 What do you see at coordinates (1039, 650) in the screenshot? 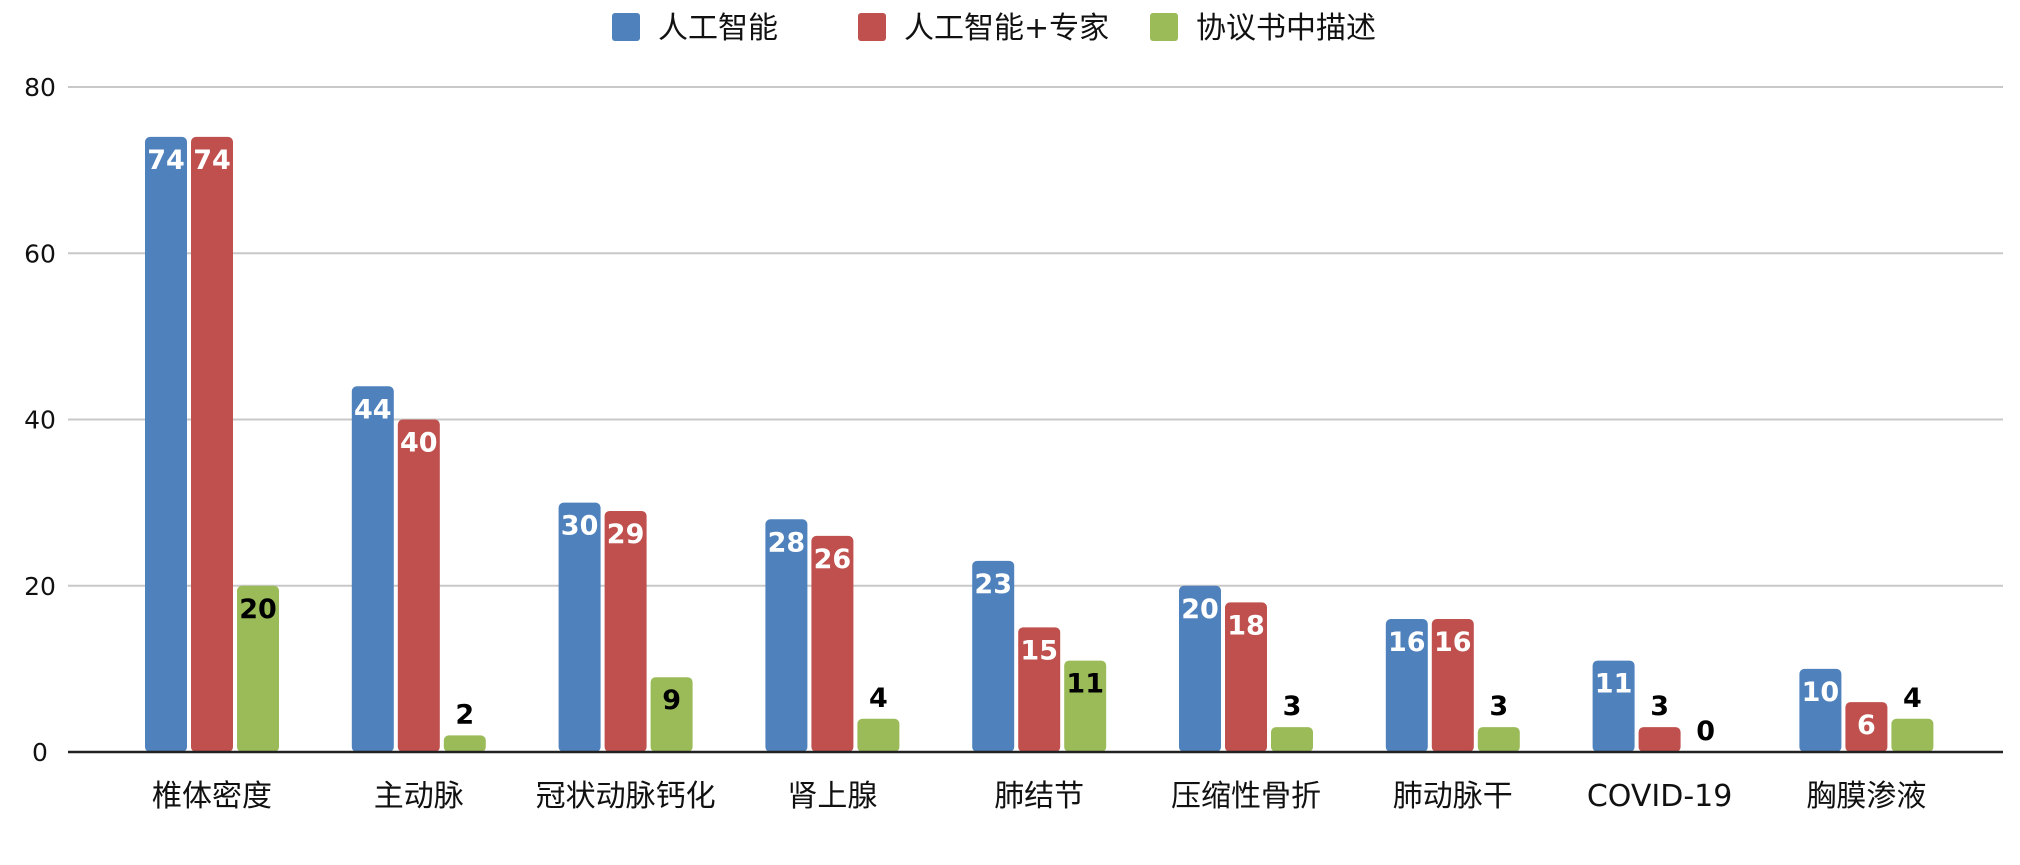
I see `data-label: 15` at bounding box center [1039, 650].